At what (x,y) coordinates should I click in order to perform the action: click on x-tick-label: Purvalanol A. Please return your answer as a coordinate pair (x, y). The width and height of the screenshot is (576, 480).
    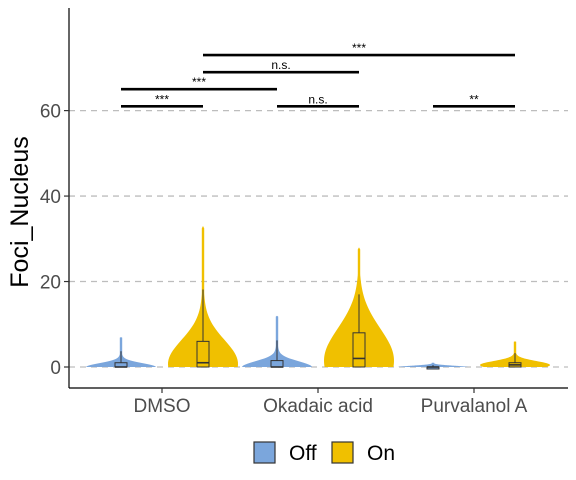
    Looking at the image, I should click on (474, 406).